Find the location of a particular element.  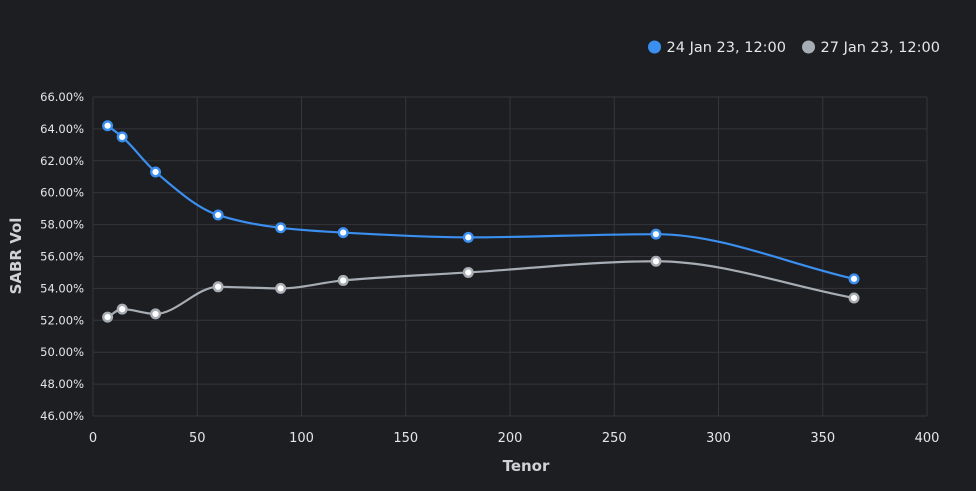

x-tick-label: 400 is located at coordinates (927, 438).